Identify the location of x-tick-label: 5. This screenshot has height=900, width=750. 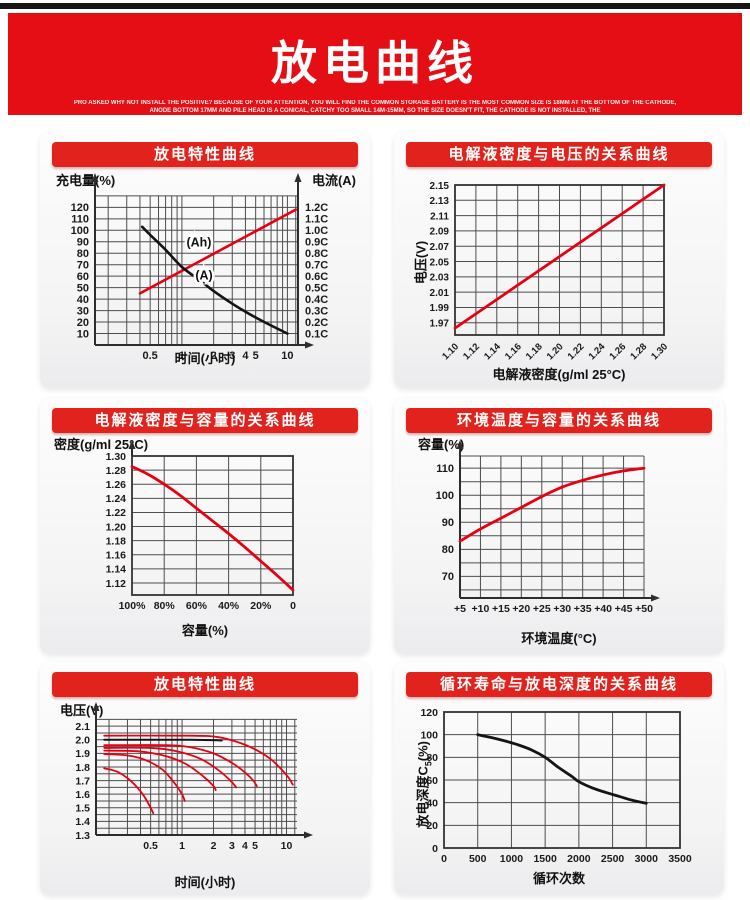
(256, 356).